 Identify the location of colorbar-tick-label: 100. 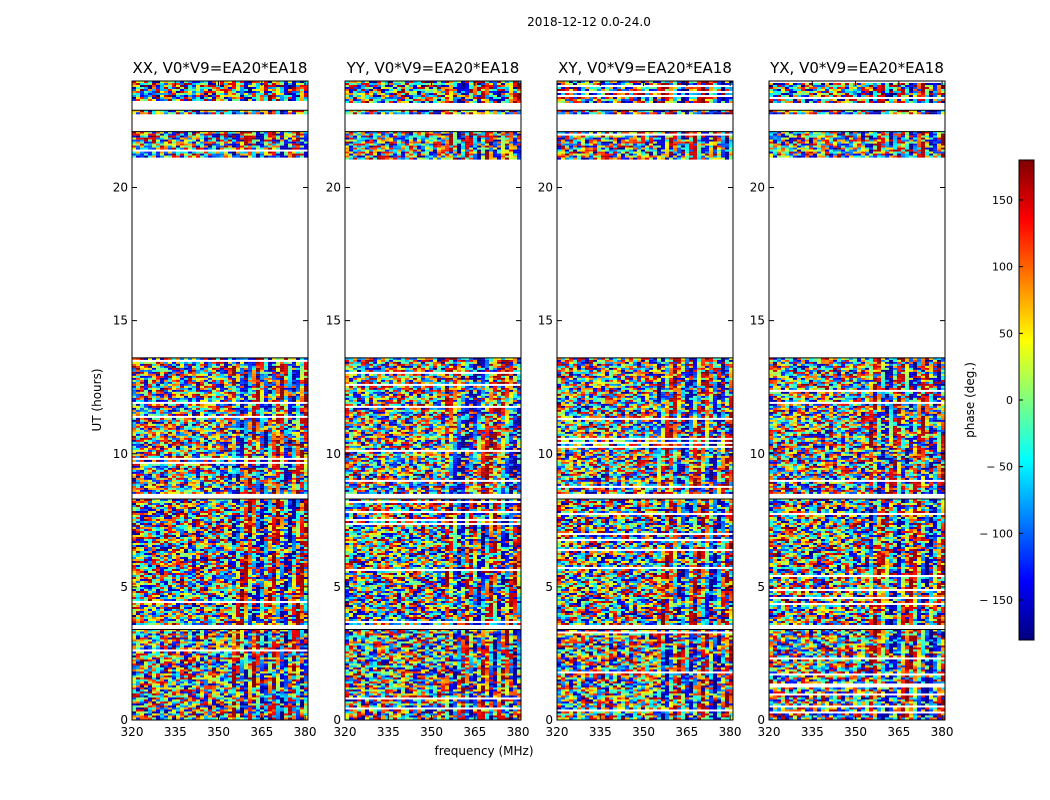
(1002, 267).